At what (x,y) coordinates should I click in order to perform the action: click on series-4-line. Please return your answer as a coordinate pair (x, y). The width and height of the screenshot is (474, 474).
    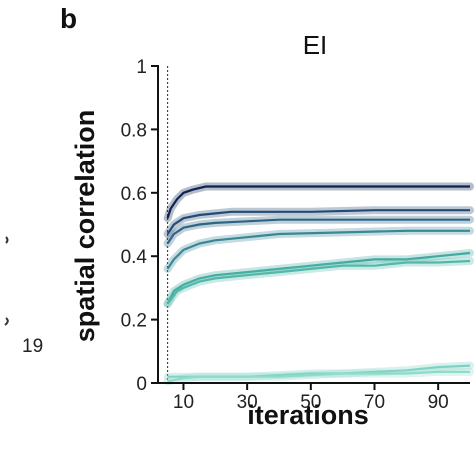
    Looking at the image, I should click on (318, 249).